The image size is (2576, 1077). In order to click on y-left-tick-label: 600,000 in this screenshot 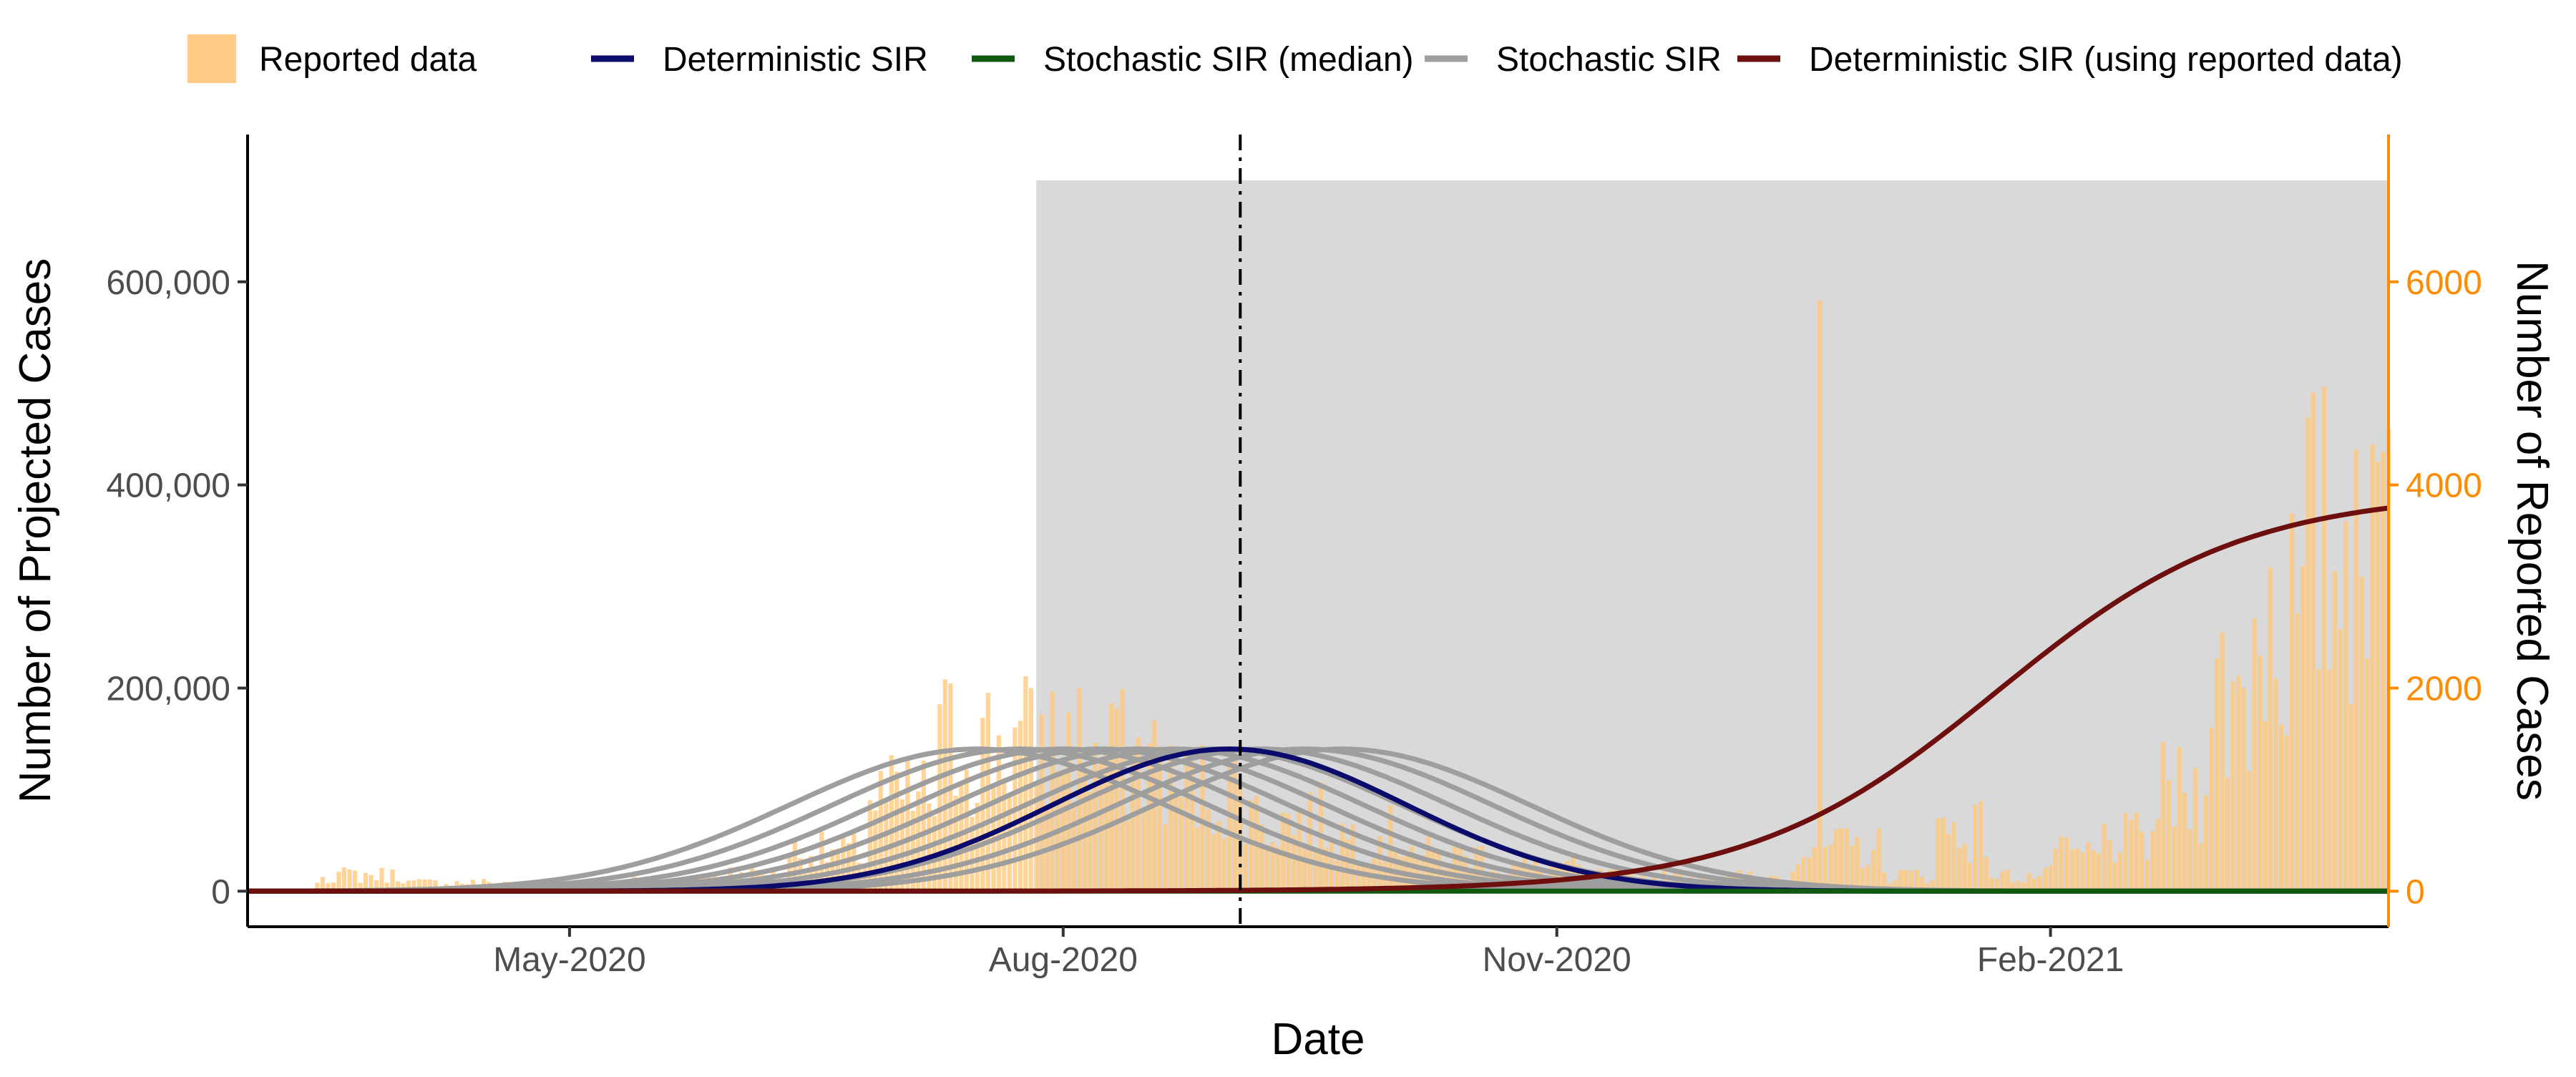, I will do `click(168, 283)`.